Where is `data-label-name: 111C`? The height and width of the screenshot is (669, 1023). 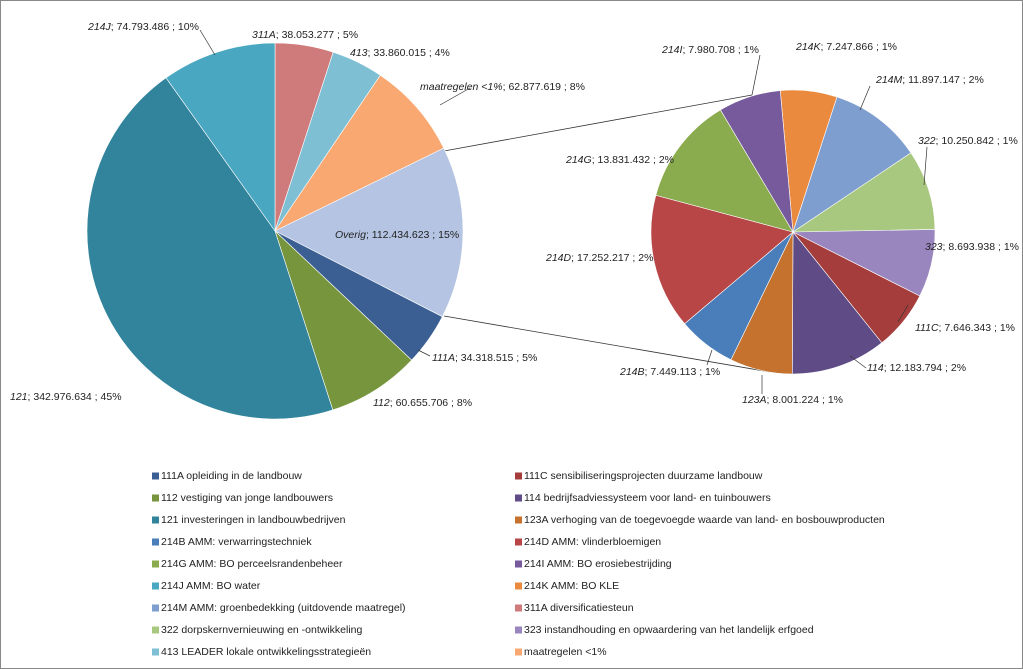 data-label-name: 111C is located at coordinates (927, 328).